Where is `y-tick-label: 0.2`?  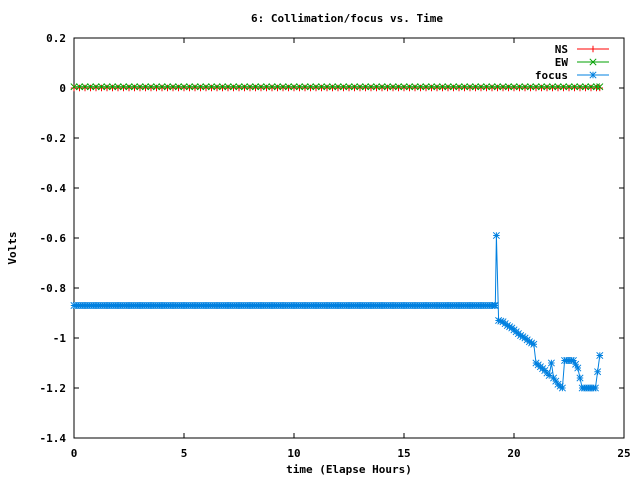
y-tick-label: 0.2 is located at coordinates (56, 38).